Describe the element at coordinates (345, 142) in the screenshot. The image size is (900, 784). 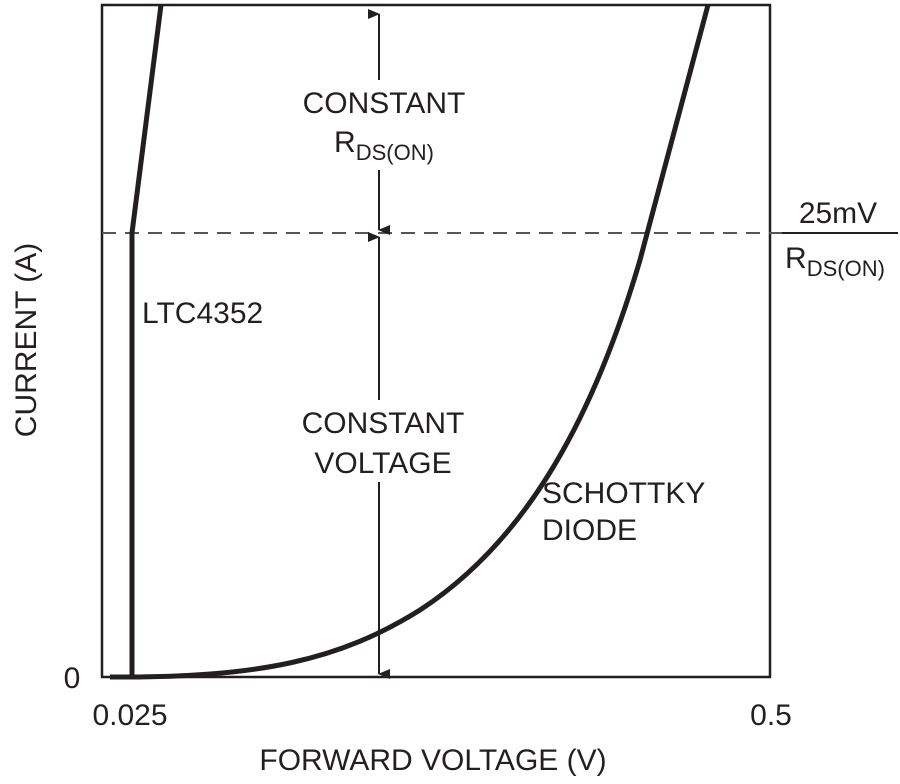
I see `constant-rds-r: R` at that location.